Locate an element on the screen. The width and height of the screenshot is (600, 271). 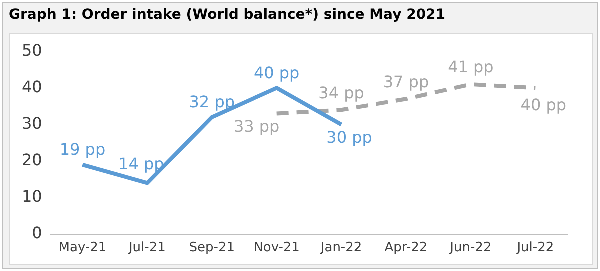
x-tick-label: May-21 is located at coordinates (82, 248).